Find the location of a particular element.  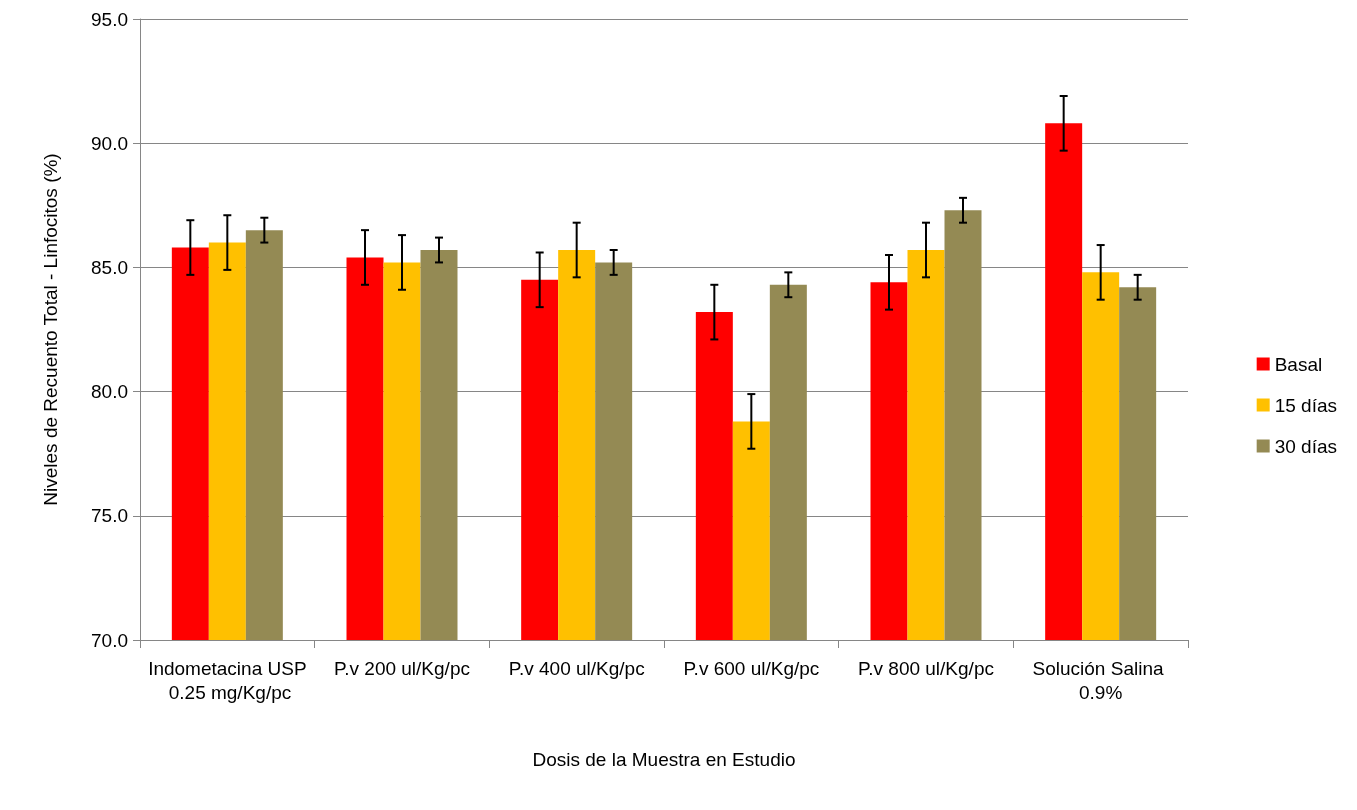

x-axis-title: Dosis de la Muestra en Estudio is located at coordinates (664, 759).